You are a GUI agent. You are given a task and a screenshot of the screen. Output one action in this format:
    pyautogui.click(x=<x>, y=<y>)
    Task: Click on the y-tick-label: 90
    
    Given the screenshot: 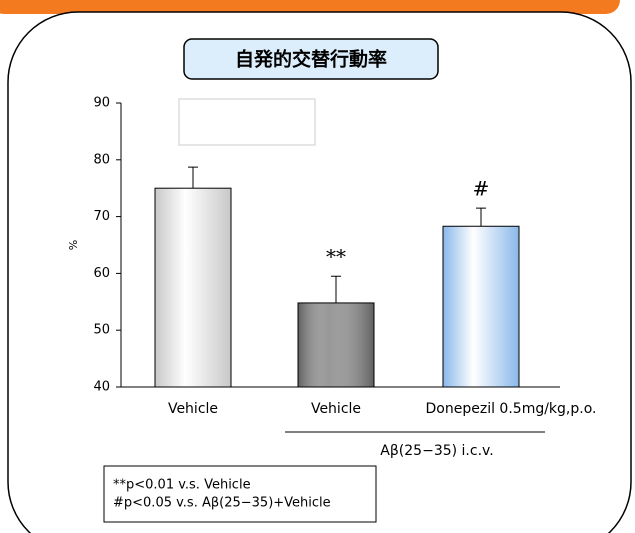 What is the action you would take?
    pyautogui.click(x=101, y=103)
    